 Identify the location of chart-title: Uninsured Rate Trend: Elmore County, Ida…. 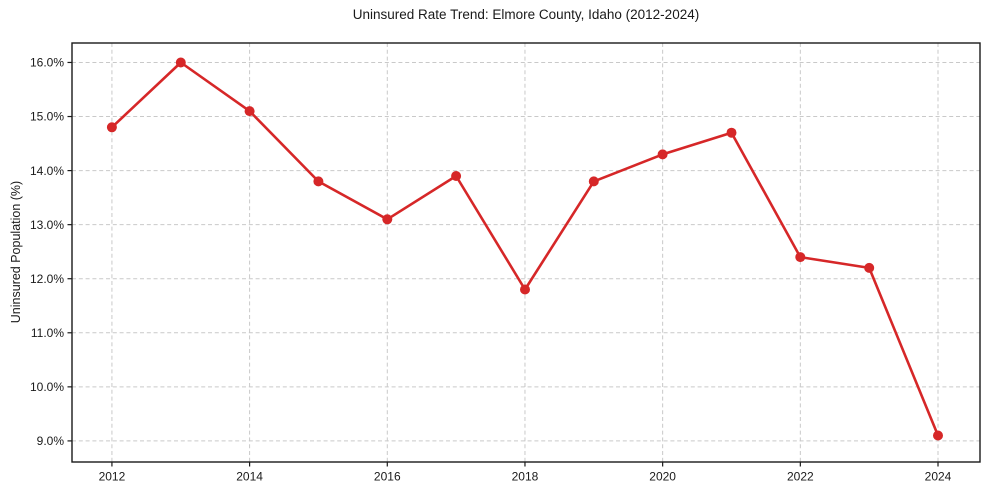
(526, 14).